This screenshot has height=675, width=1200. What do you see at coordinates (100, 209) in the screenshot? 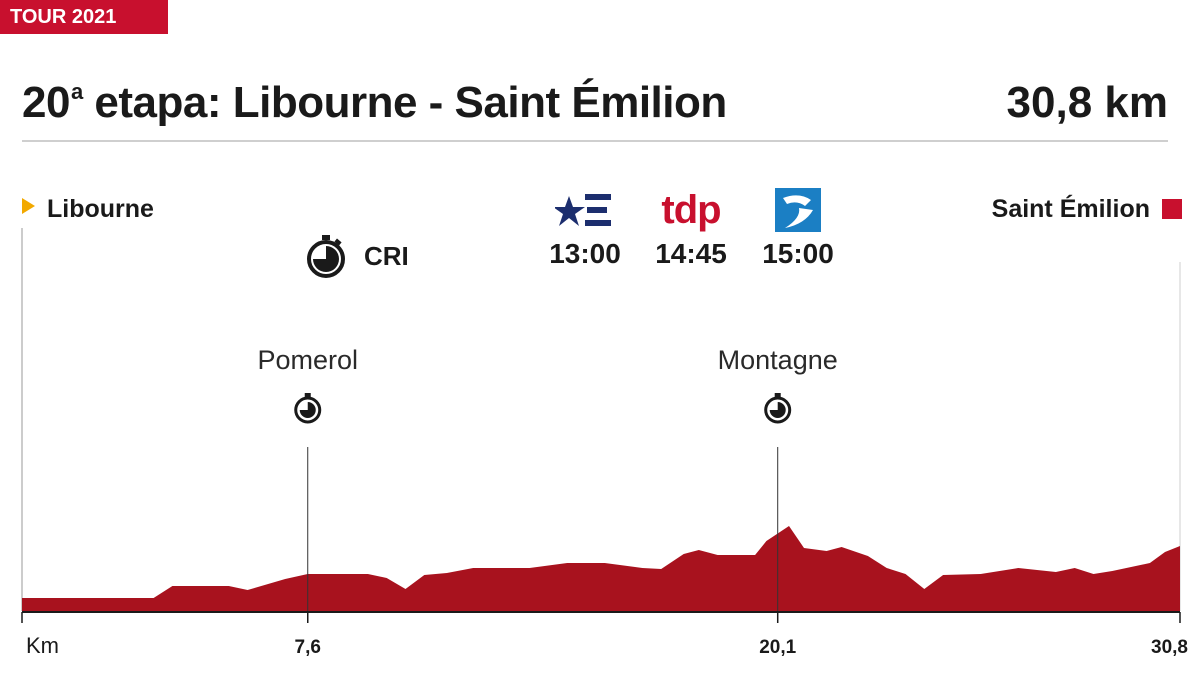
I see `start-city-label: Libourne` at bounding box center [100, 209].